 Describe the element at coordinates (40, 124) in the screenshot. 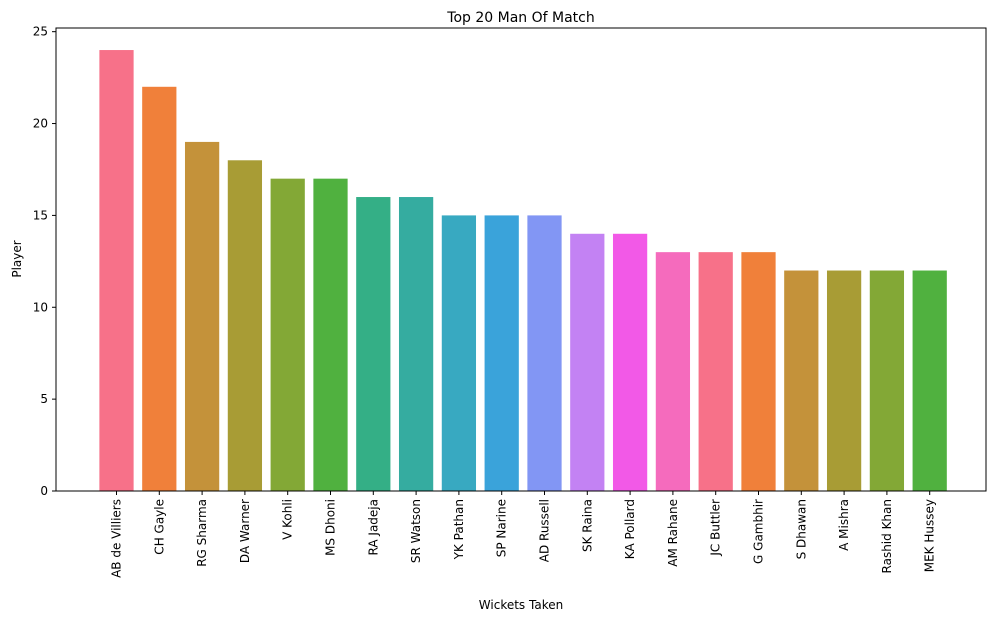

I see `y-tick-label: 20` at that location.